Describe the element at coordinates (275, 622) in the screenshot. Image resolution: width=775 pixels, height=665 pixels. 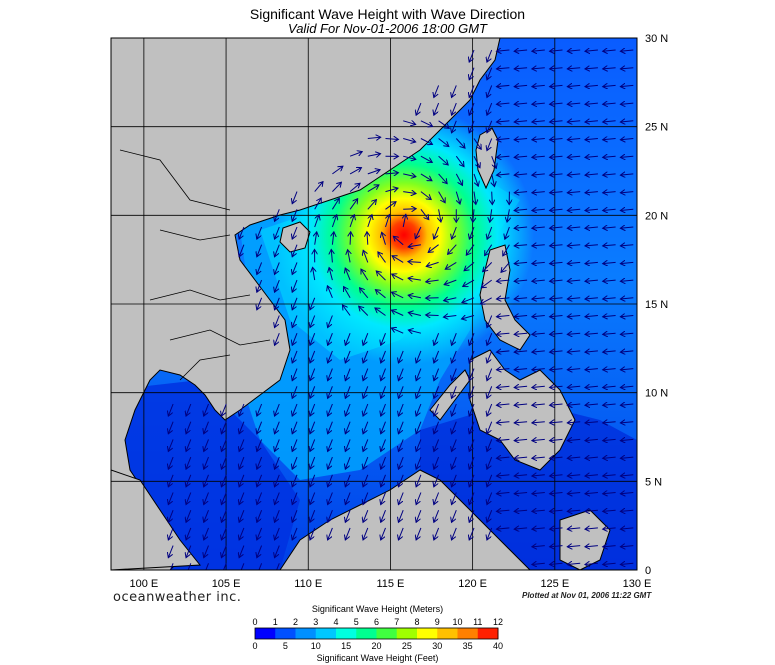
I see `meters-tick-label: 1` at that location.